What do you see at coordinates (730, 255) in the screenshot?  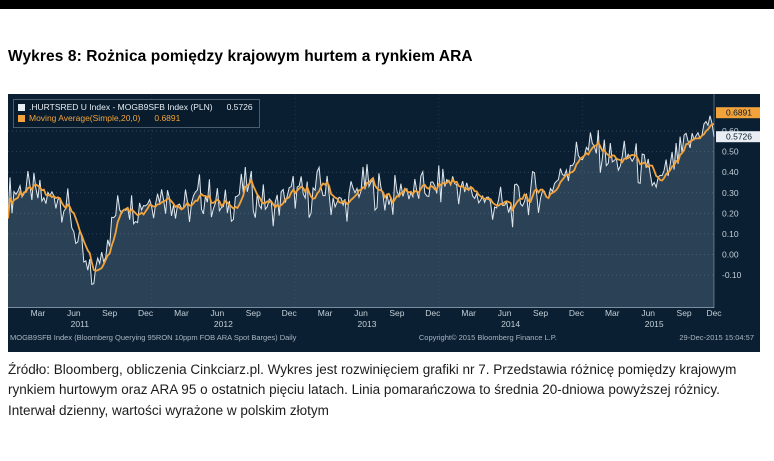 I see `svg-text: 0.00` at bounding box center [730, 255].